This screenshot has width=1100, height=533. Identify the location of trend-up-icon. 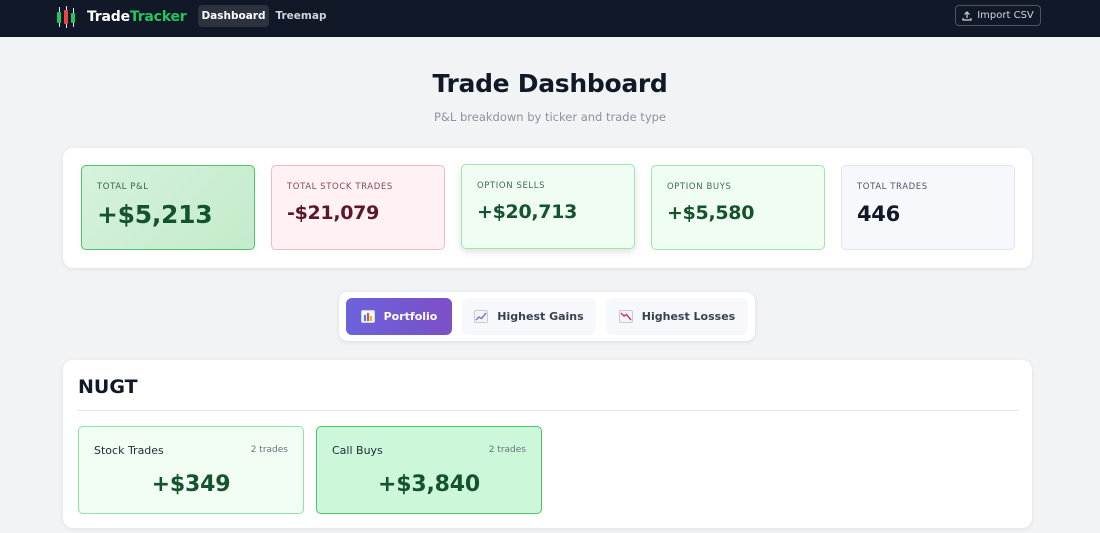
(481, 316).